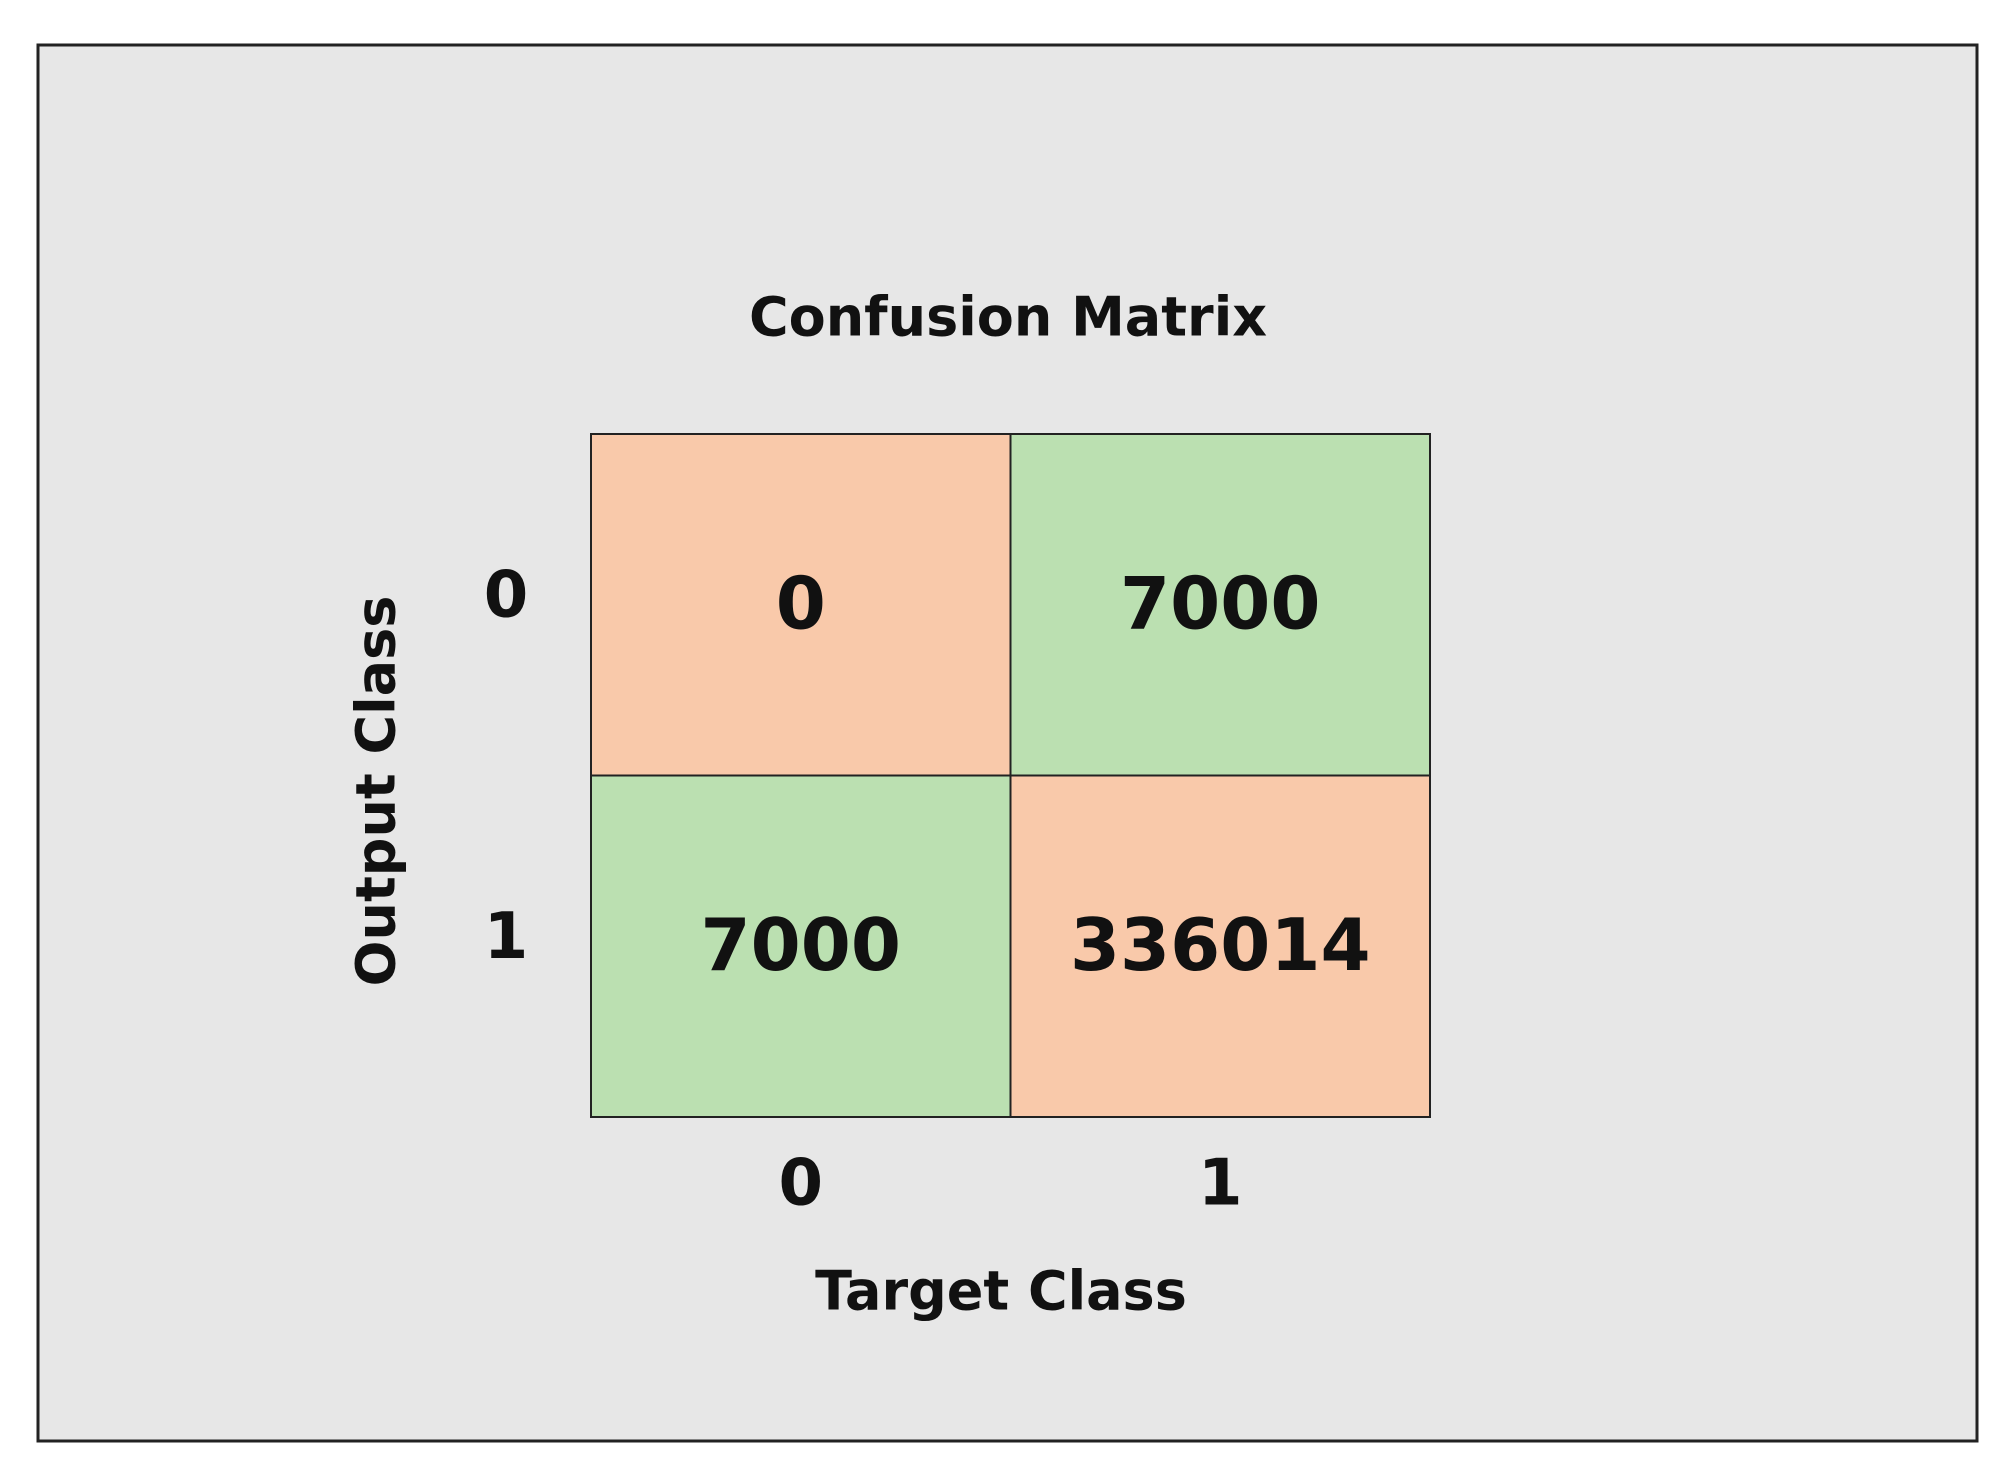 The image size is (2000, 1472). I want to click on cell-label: 0, so click(801, 603).